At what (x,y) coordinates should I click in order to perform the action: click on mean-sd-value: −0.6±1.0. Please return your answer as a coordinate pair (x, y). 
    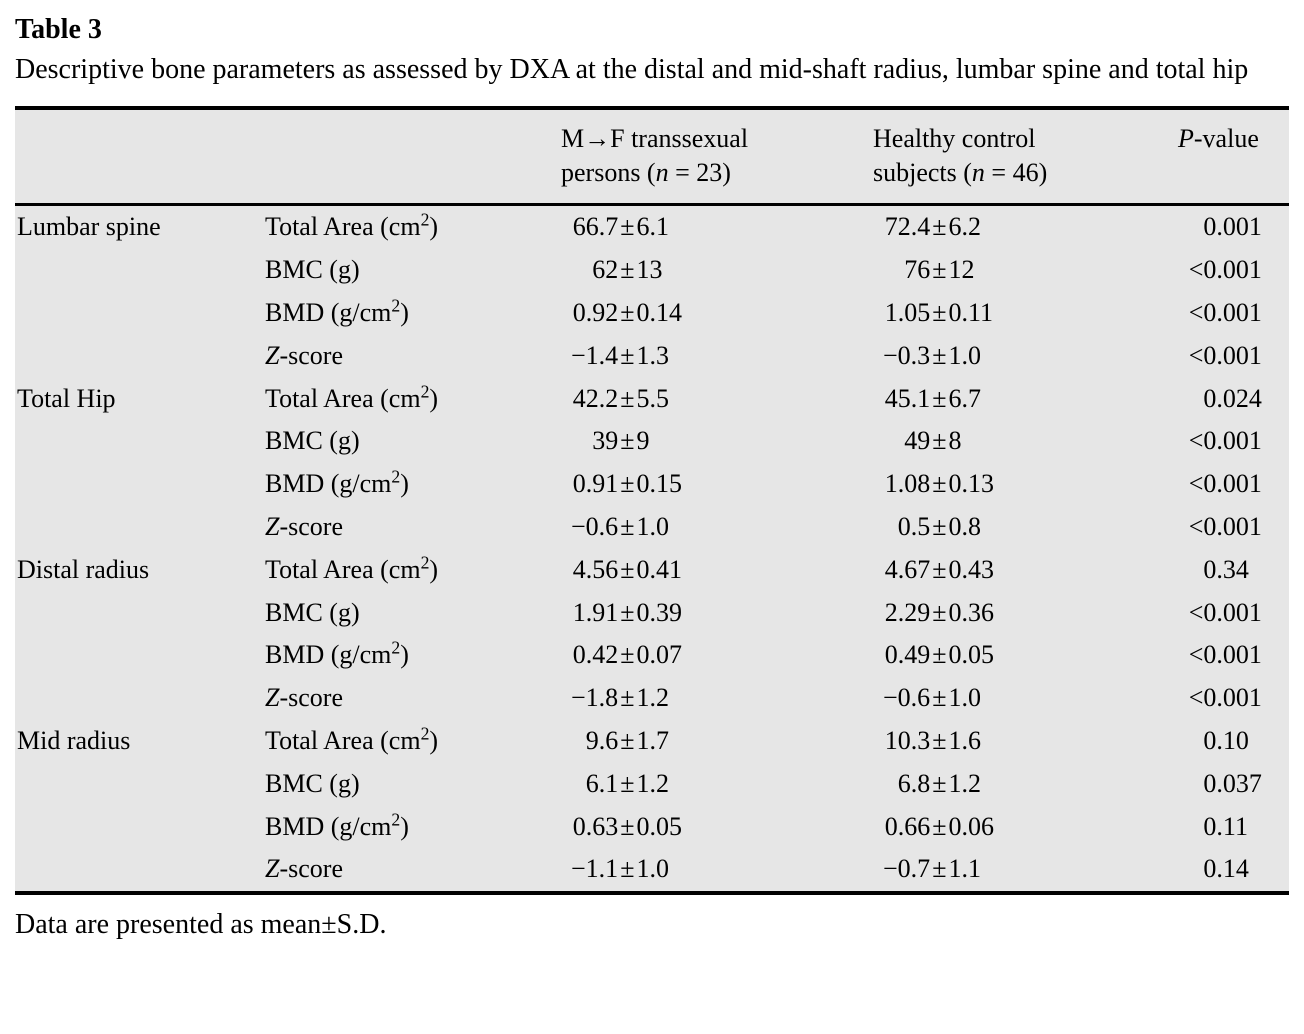
    Looking at the image, I should click on (620, 526).